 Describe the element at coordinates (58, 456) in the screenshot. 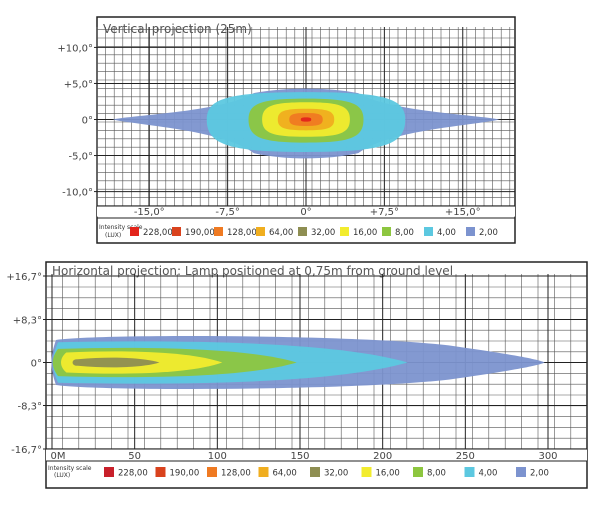

I see `x-tick-label: 0M` at that location.